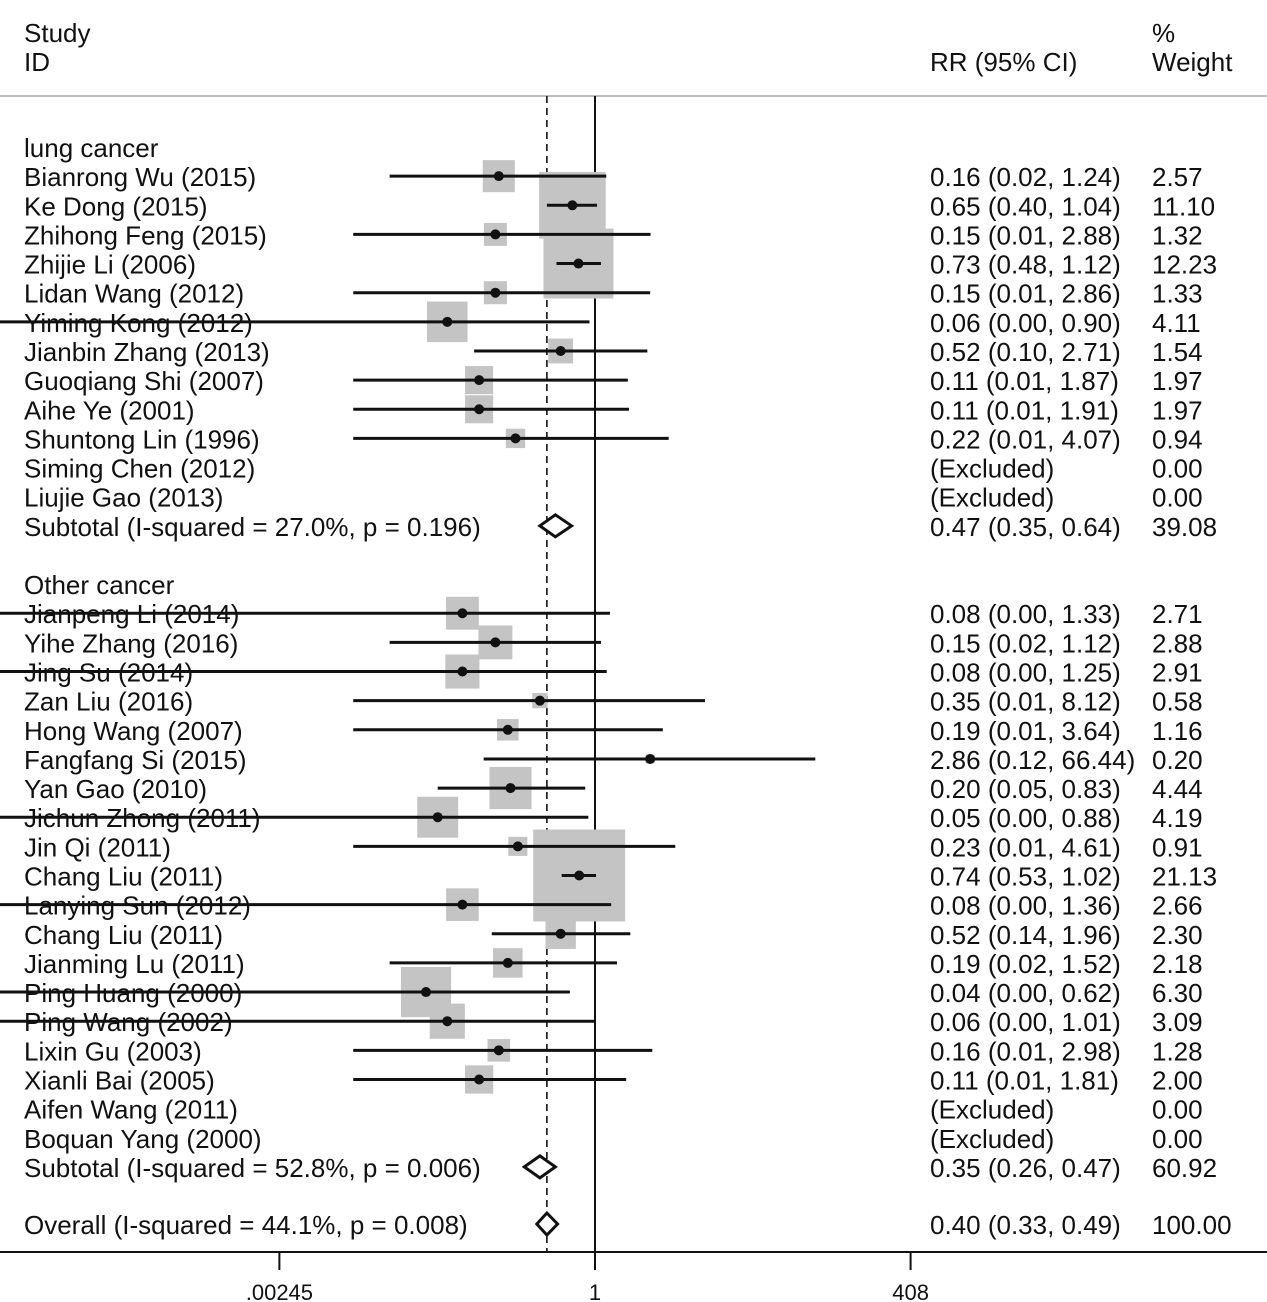  I want to click on weight-value: 4.44, so click(1177, 789).